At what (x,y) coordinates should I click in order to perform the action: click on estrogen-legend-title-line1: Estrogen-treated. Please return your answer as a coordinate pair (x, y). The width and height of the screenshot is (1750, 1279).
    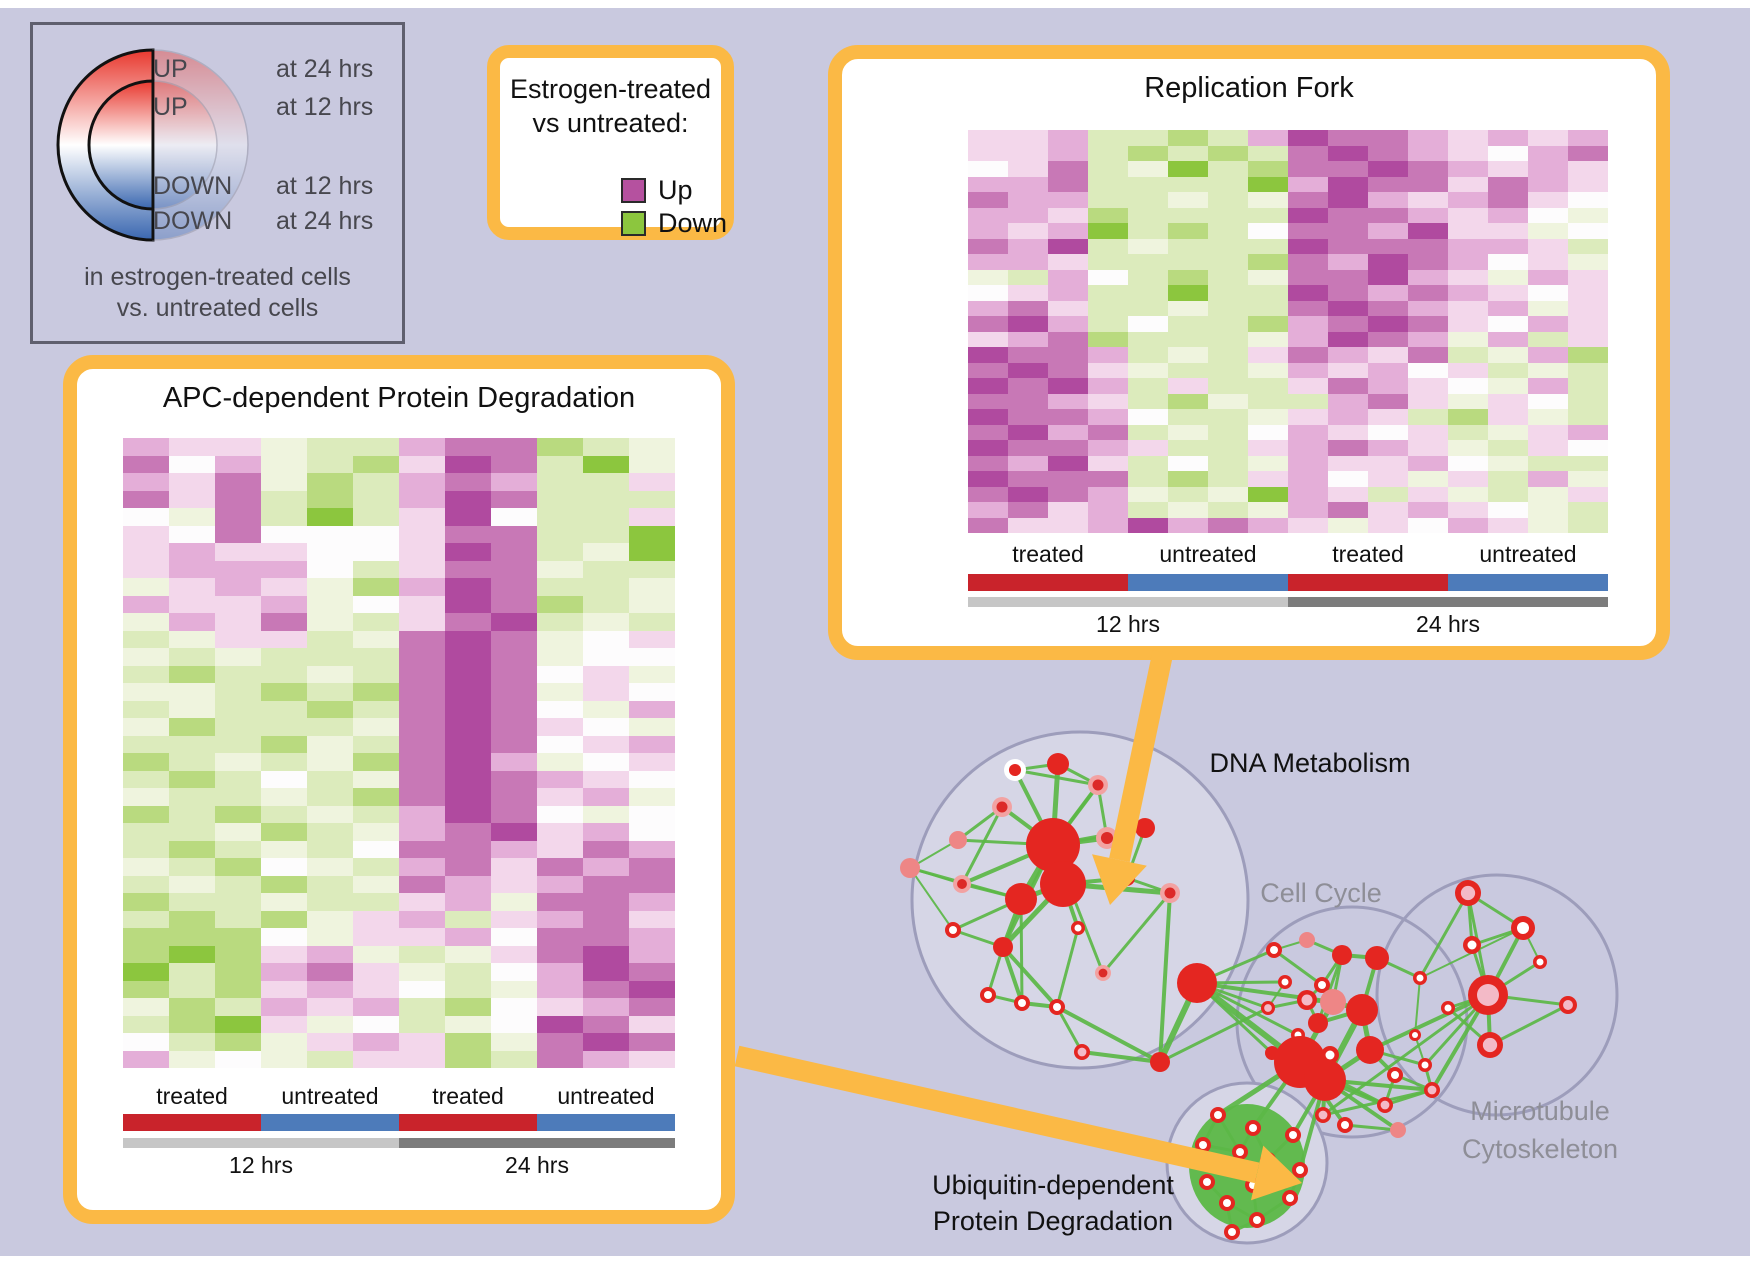
    Looking at the image, I should click on (610, 89).